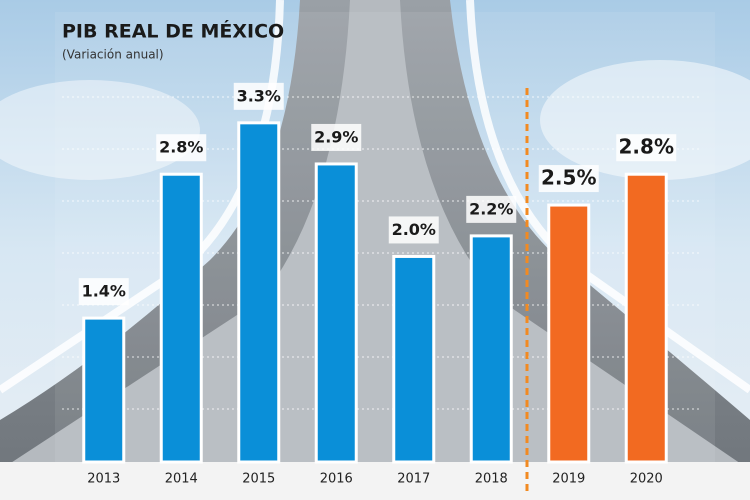 The height and width of the screenshot is (500, 750). I want to click on value-label: 1.4%, so click(104, 291).